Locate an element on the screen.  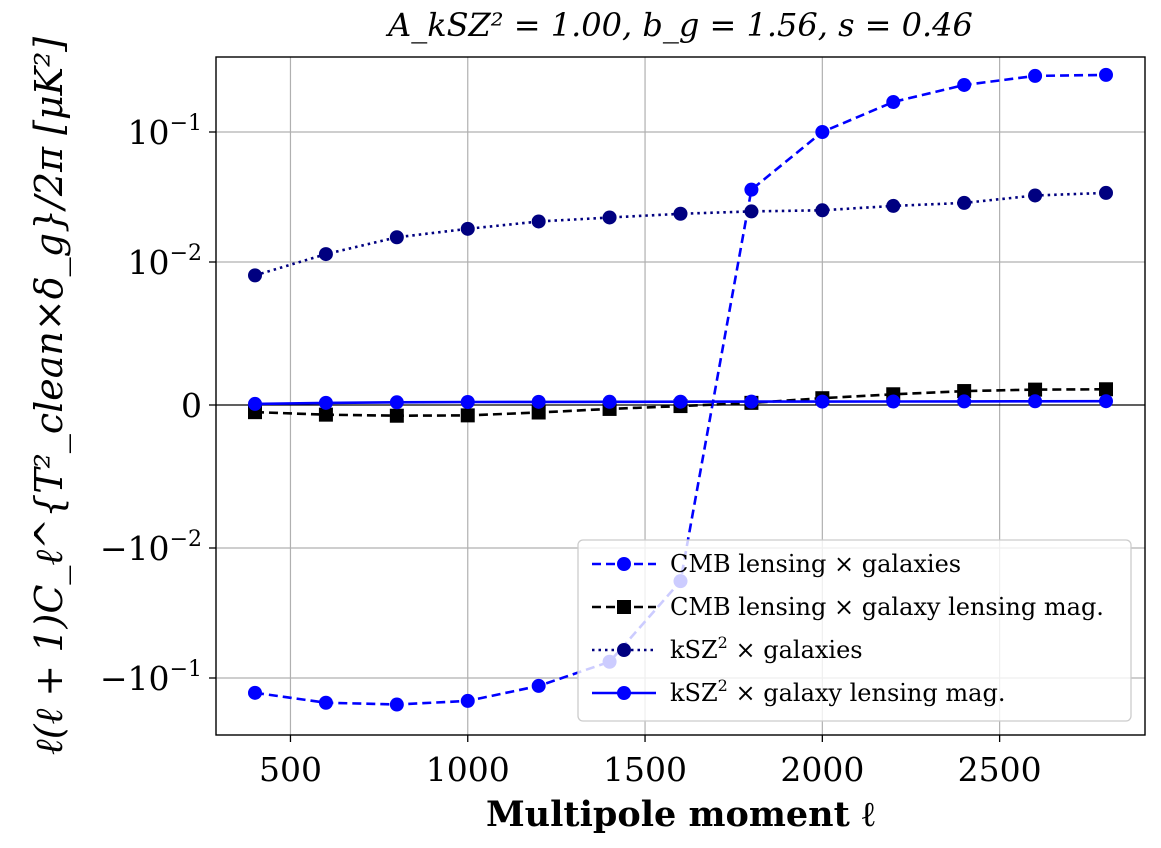
legend-box is located at coordinates (854, 630).